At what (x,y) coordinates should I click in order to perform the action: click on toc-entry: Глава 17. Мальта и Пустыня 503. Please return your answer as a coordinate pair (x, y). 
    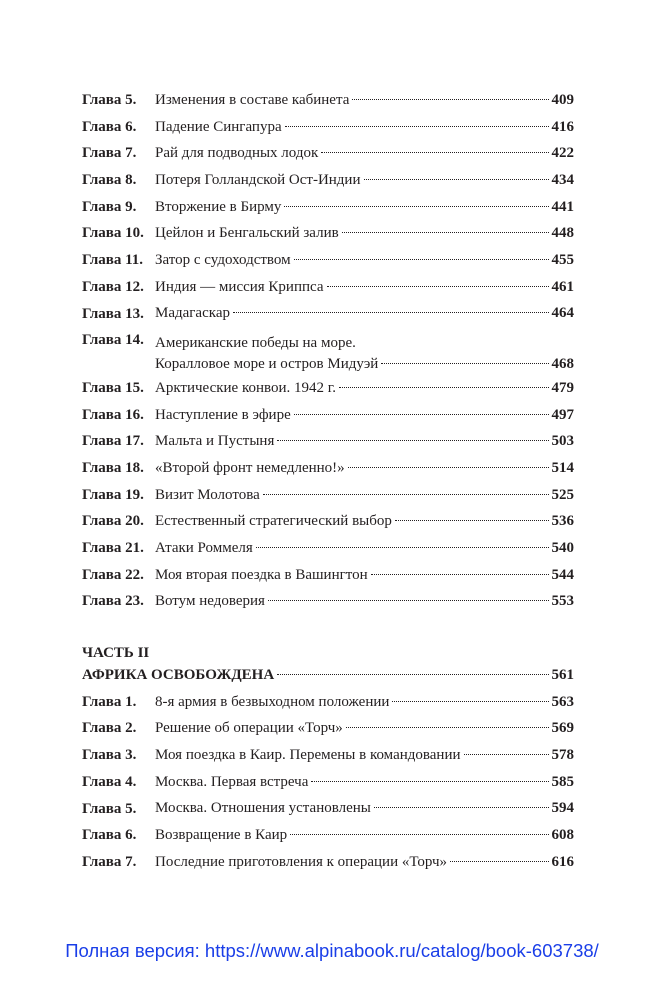
    Looking at the image, I should click on (328, 441).